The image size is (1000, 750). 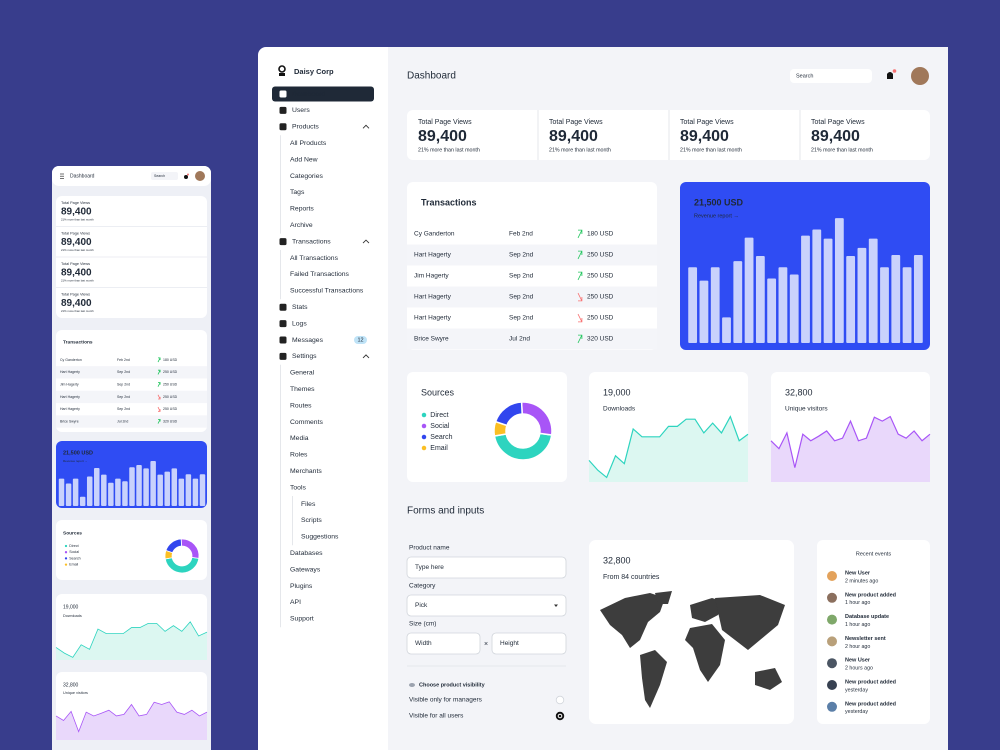 What do you see at coordinates (131, 639) in the screenshot?
I see `line` at bounding box center [131, 639].